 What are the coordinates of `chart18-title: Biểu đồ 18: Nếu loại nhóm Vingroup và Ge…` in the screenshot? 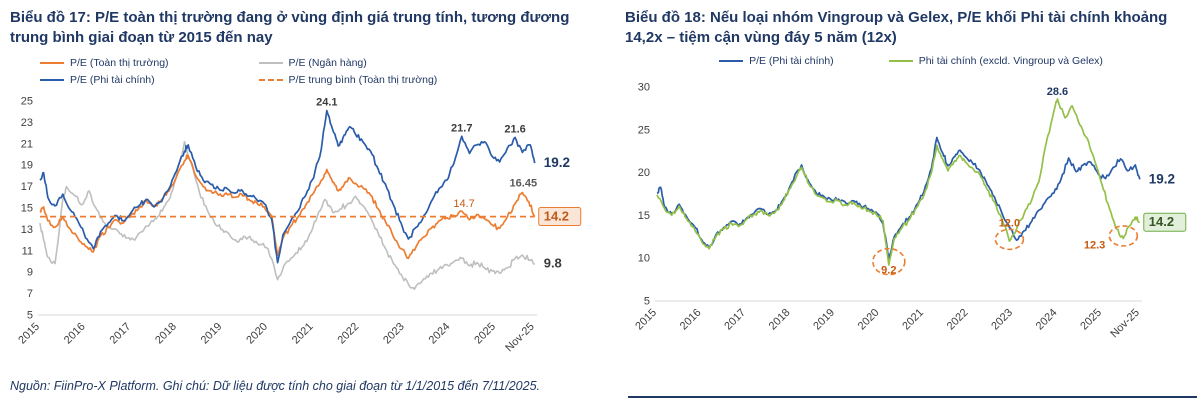 It's located at (896, 27).